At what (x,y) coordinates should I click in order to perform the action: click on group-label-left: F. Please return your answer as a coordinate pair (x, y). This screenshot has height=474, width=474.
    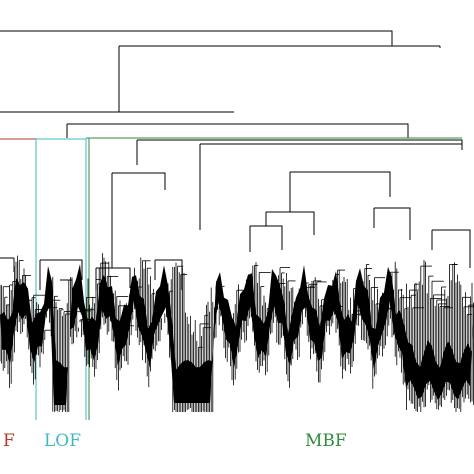
    Looking at the image, I should click on (9, 441).